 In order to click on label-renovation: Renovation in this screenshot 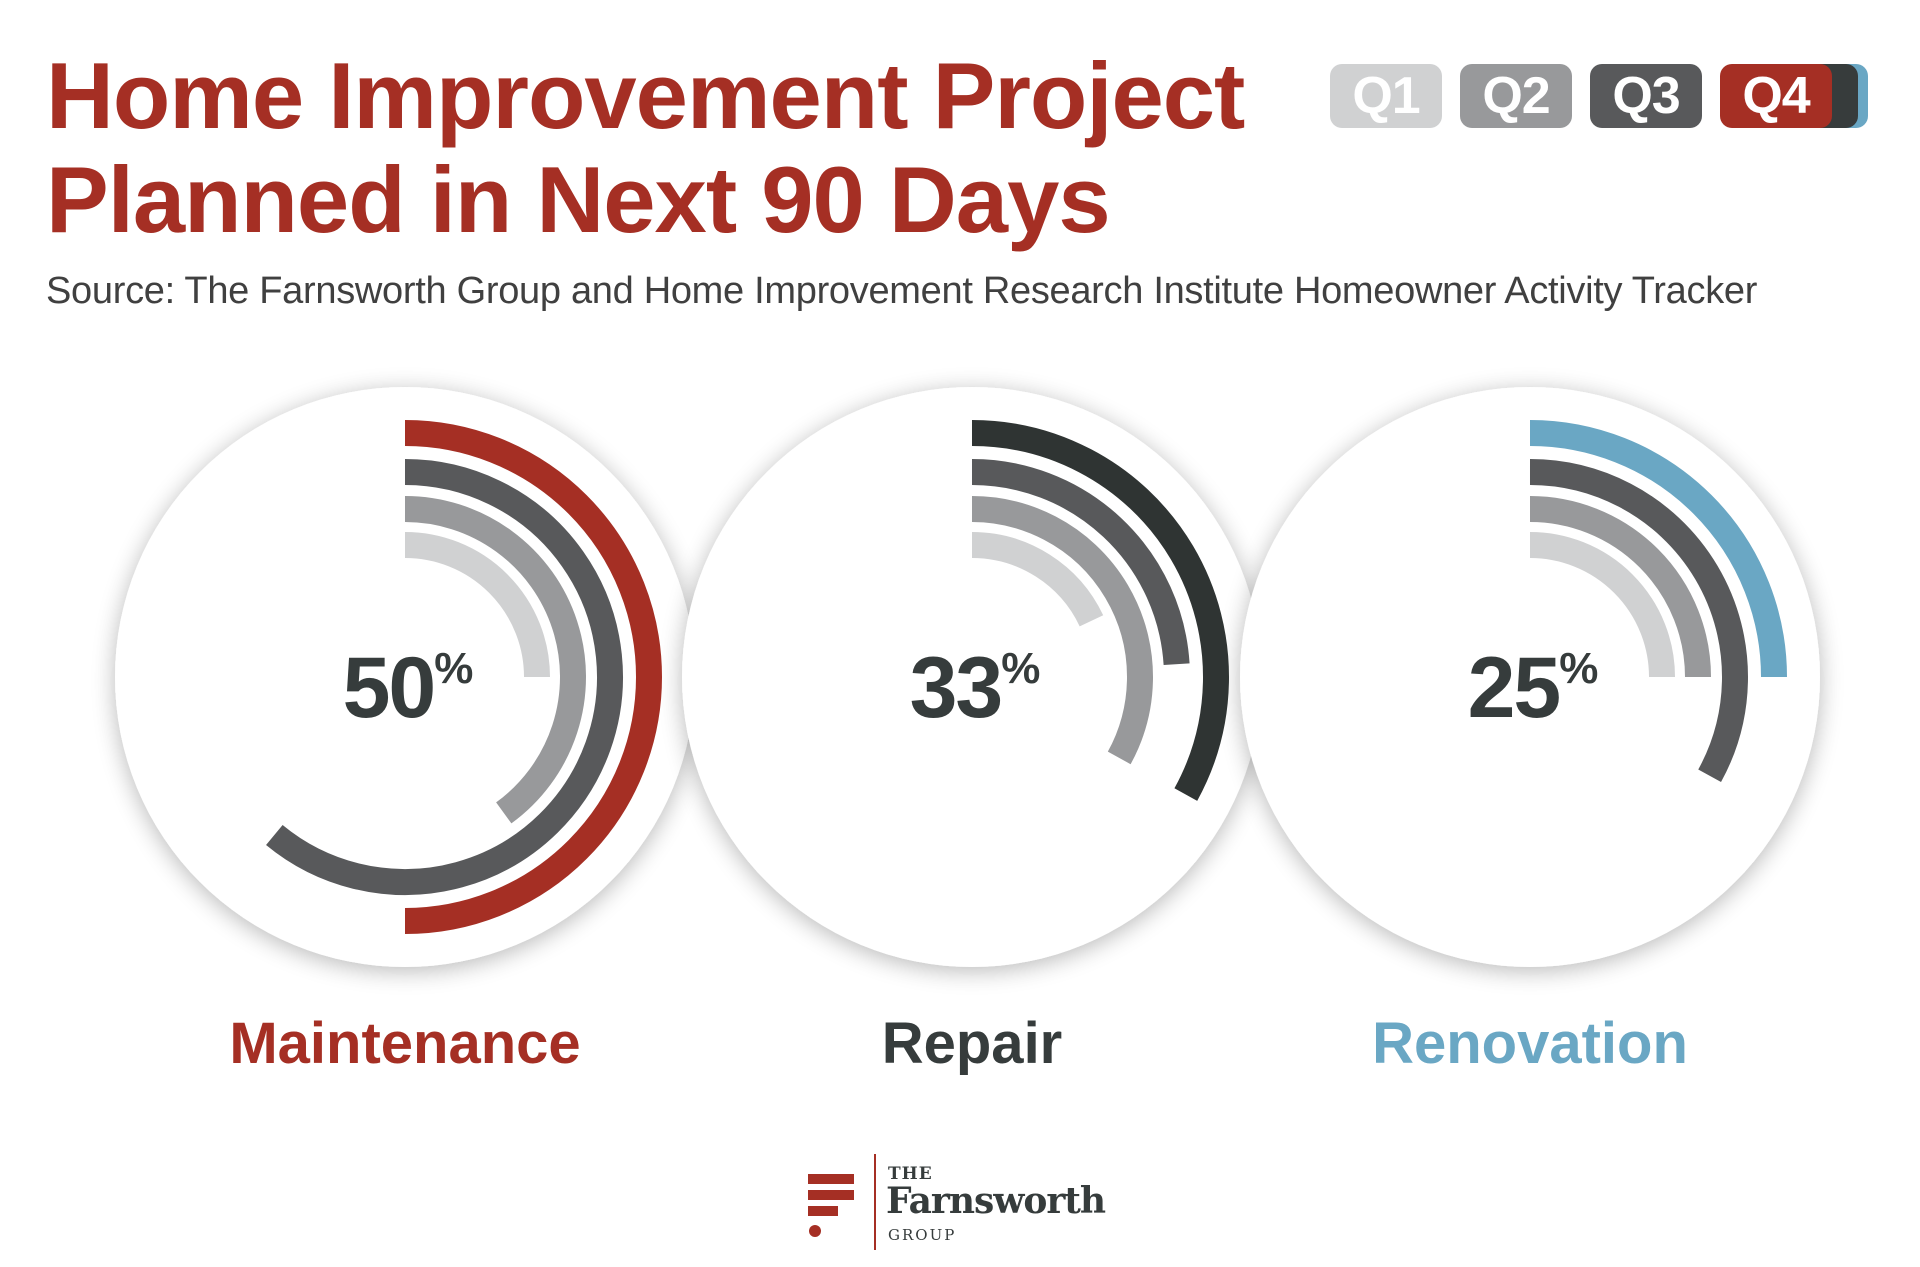, I will do `click(1530, 1043)`.